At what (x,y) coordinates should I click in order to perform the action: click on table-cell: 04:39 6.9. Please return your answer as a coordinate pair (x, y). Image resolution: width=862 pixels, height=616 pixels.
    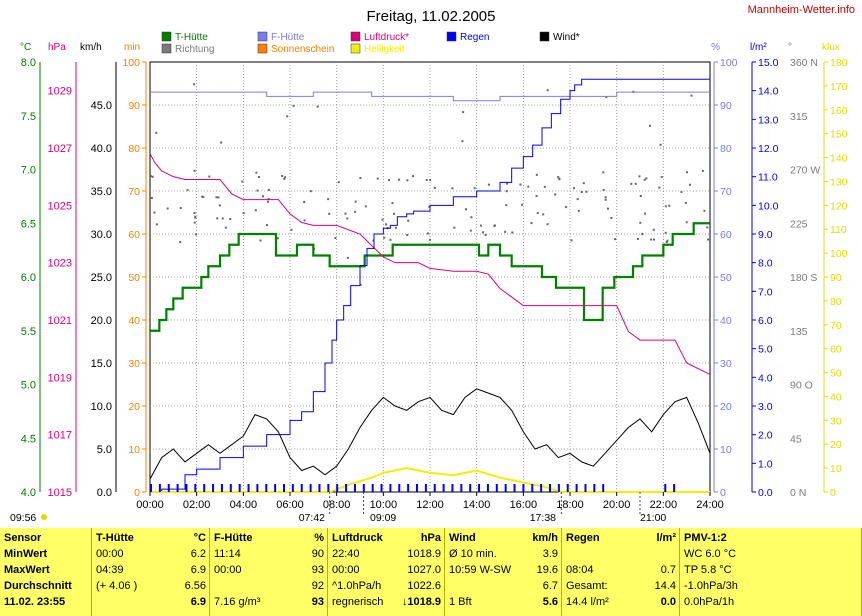
    Looking at the image, I should click on (151, 570).